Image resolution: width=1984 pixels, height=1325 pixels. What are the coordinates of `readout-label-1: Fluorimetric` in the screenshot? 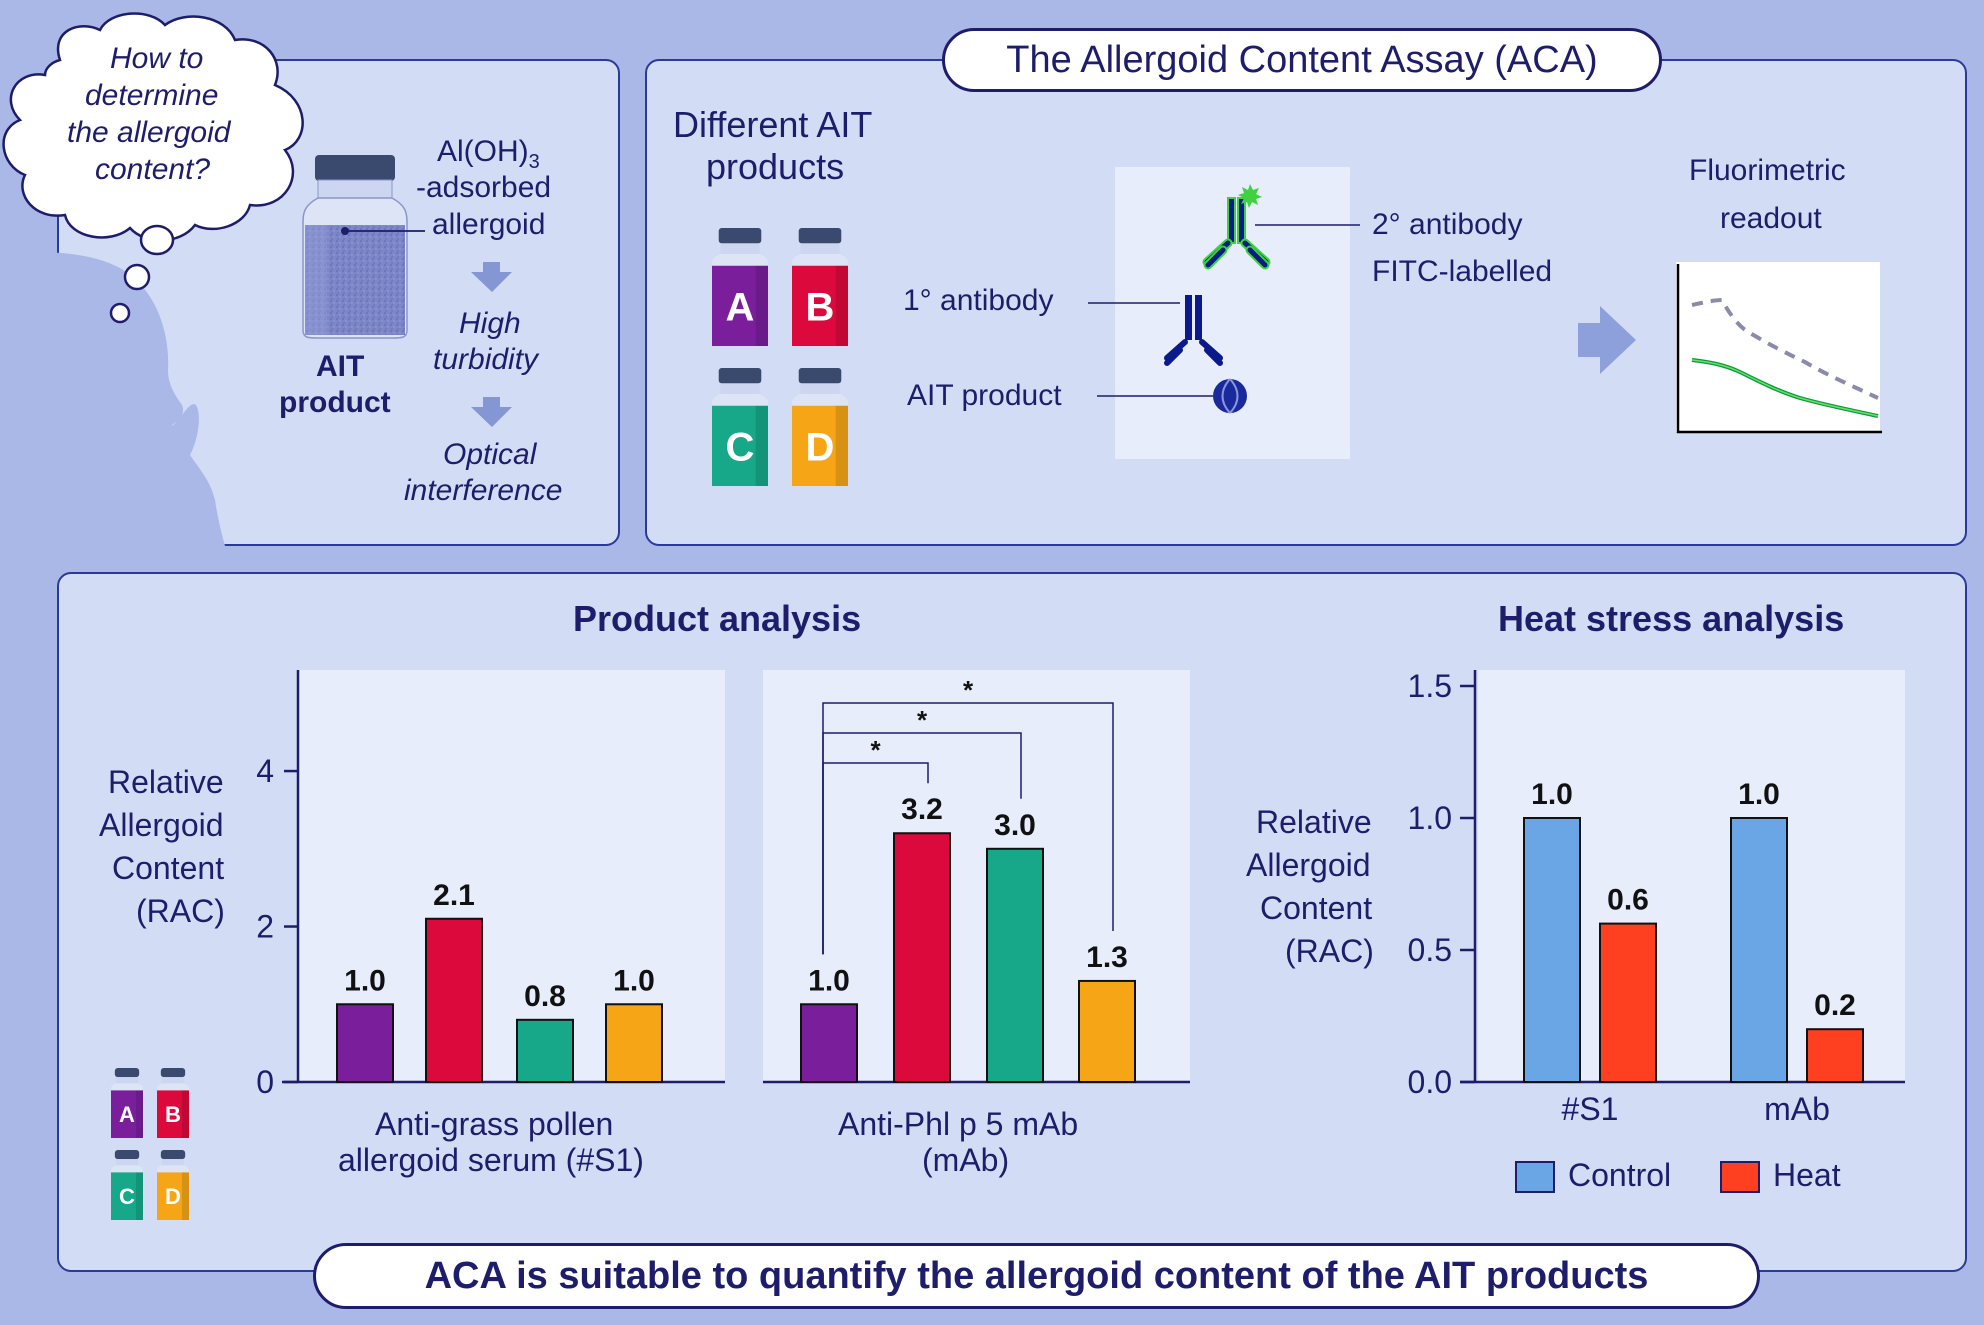 It's located at (1767, 170).